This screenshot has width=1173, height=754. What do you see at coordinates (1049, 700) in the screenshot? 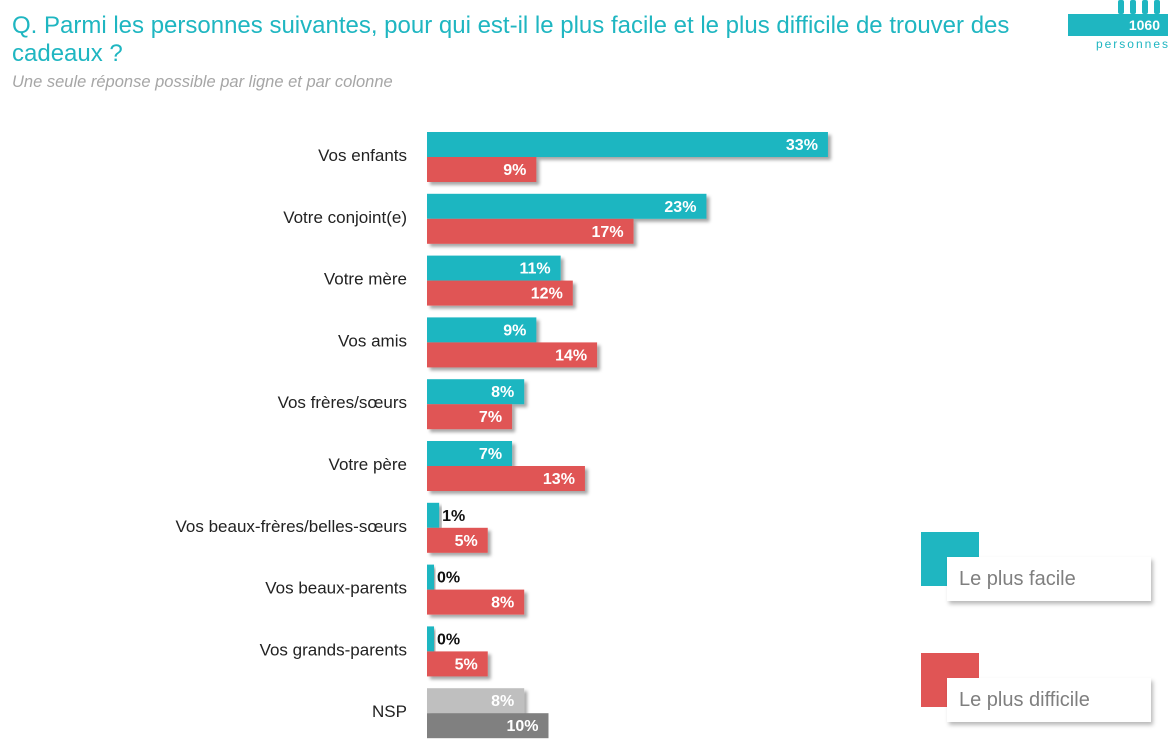
I see `legend-label-difficile: Le plus difficile` at bounding box center [1049, 700].